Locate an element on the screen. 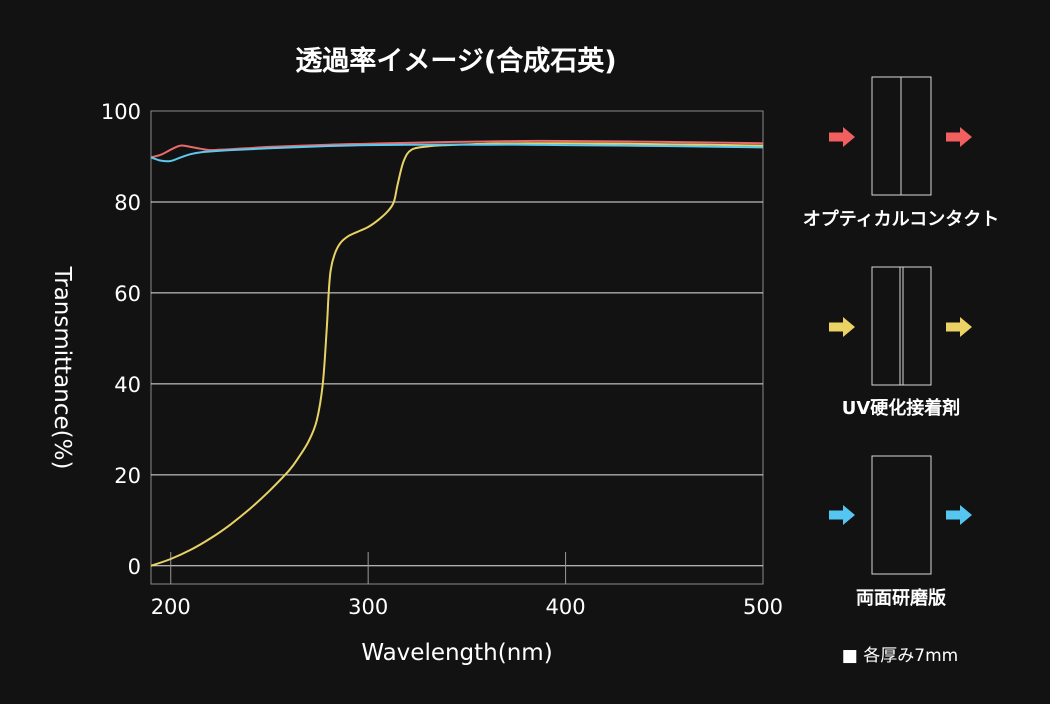  legend-item-1: UV硬化接着剤 is located at coordinates (901, 342).